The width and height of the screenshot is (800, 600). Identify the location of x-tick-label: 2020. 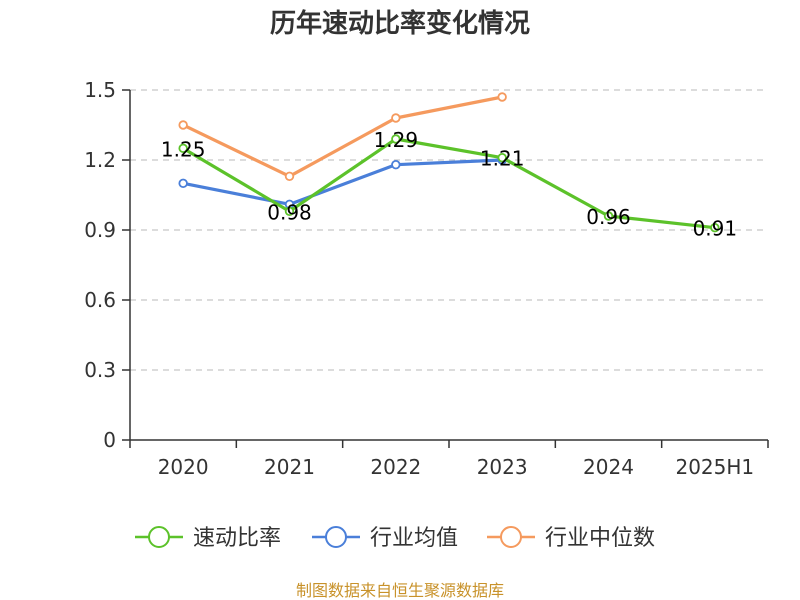
(183, 467).